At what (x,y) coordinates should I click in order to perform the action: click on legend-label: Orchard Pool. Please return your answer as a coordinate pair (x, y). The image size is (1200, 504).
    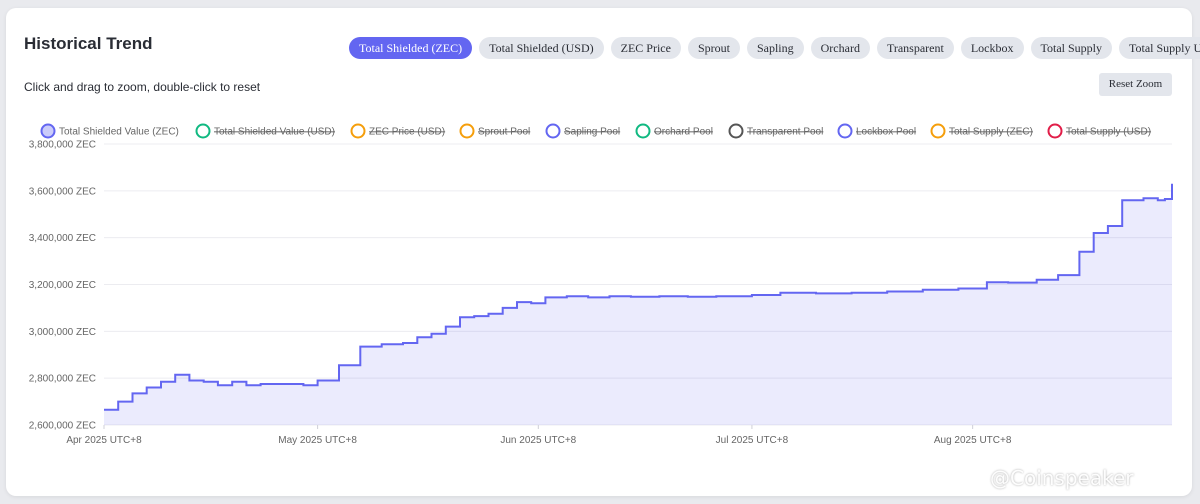
    Looking at the image, I should click on (683, 132).